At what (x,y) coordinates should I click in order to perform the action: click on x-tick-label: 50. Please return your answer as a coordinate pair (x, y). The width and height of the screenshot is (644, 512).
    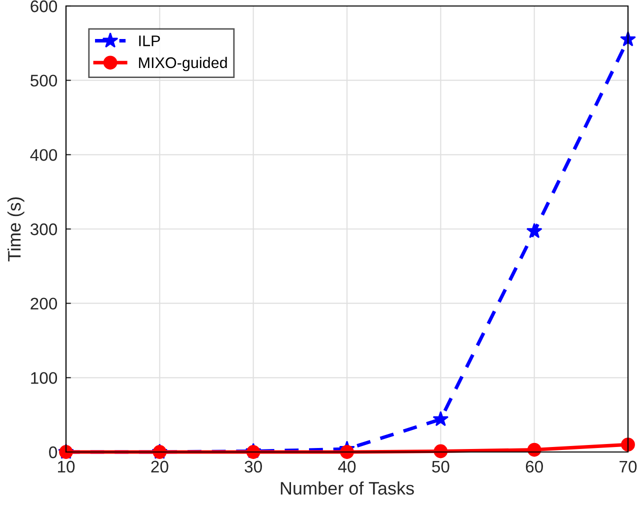
    Looking at the image, I should click on (441, 466).